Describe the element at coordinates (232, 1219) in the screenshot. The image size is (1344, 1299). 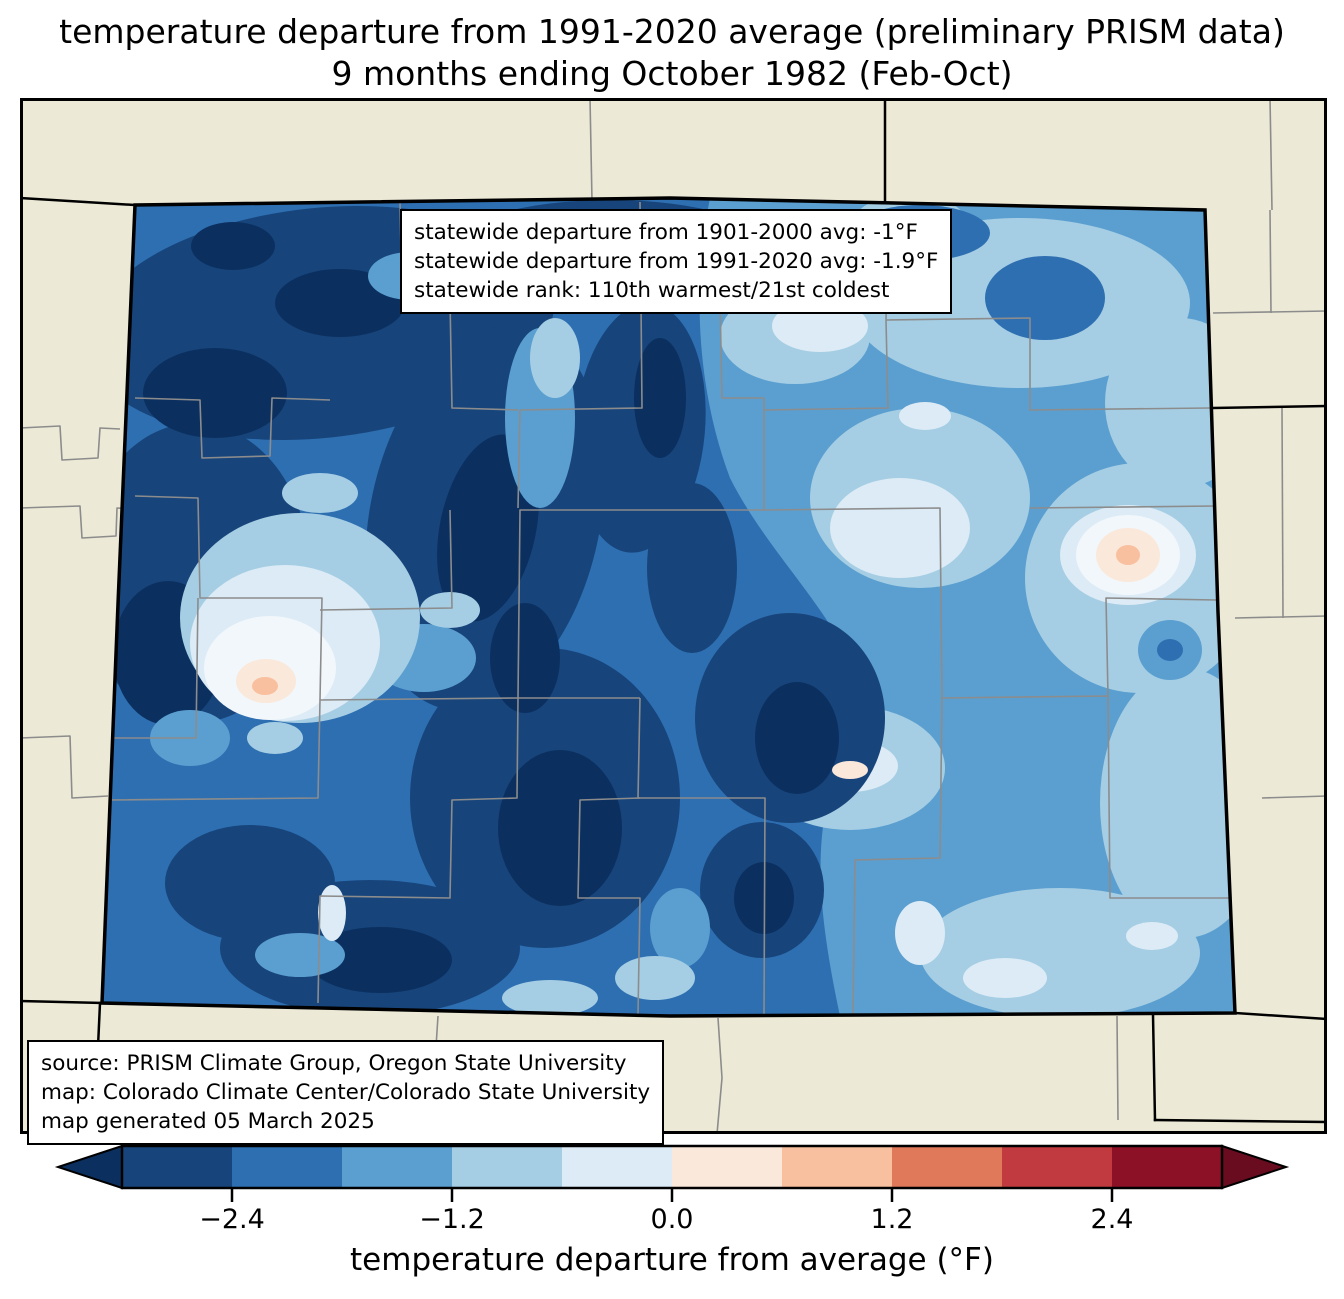
I see `colorbar-tick-label: −2.4` at that location.